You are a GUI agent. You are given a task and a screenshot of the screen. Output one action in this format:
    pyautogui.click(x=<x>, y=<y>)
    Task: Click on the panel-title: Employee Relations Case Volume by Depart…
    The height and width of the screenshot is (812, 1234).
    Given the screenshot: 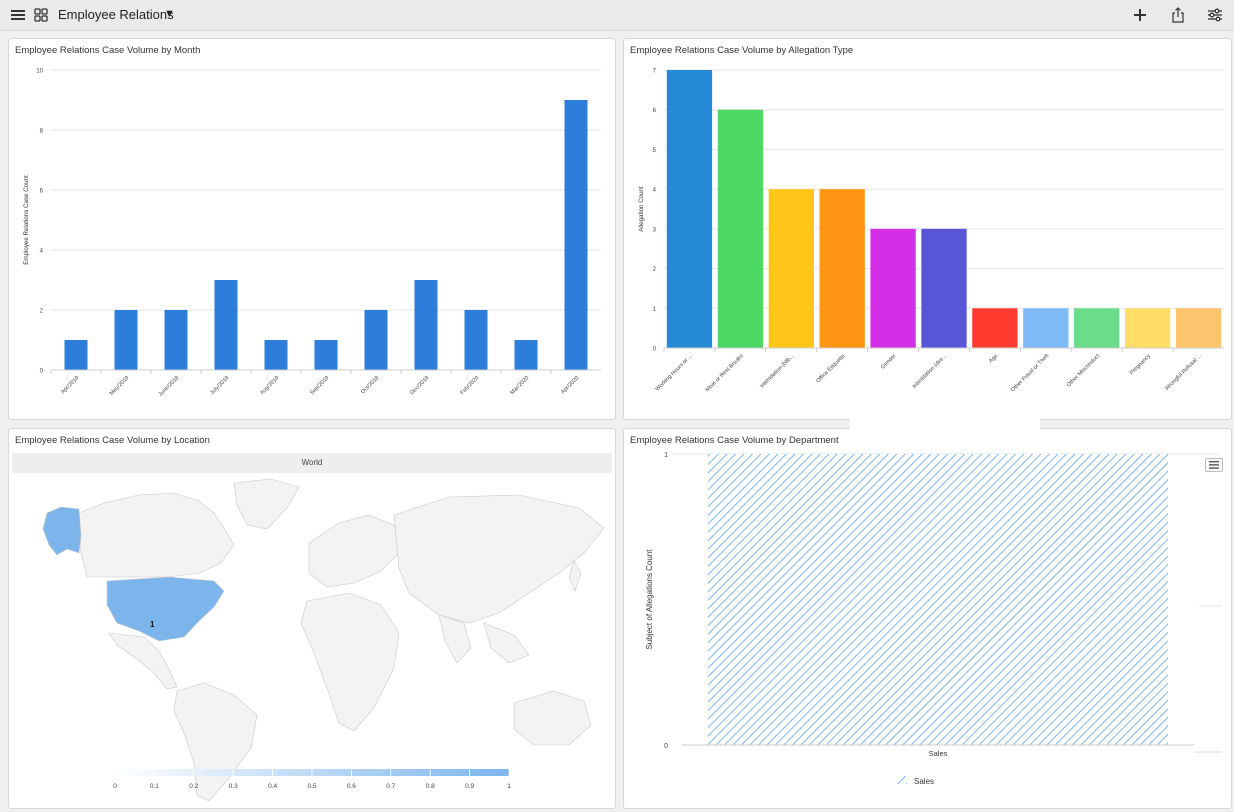 What is the action you would take?
    pyautogui.click(x=734, y=440)
    